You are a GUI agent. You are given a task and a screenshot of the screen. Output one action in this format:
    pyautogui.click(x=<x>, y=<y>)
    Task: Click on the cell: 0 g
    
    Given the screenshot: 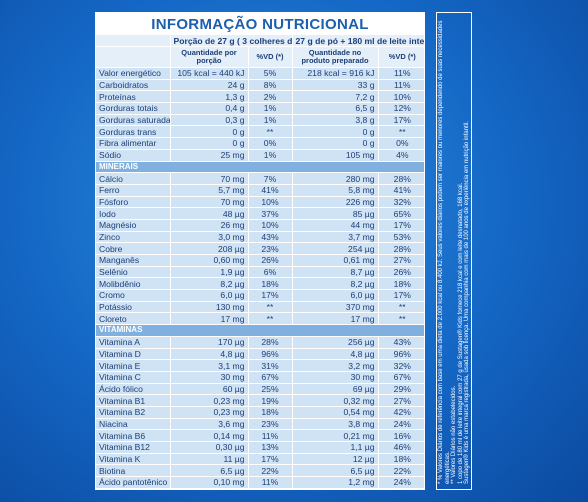 What is the action you would take?
    pyautogui.click(x=208, y=132)
    